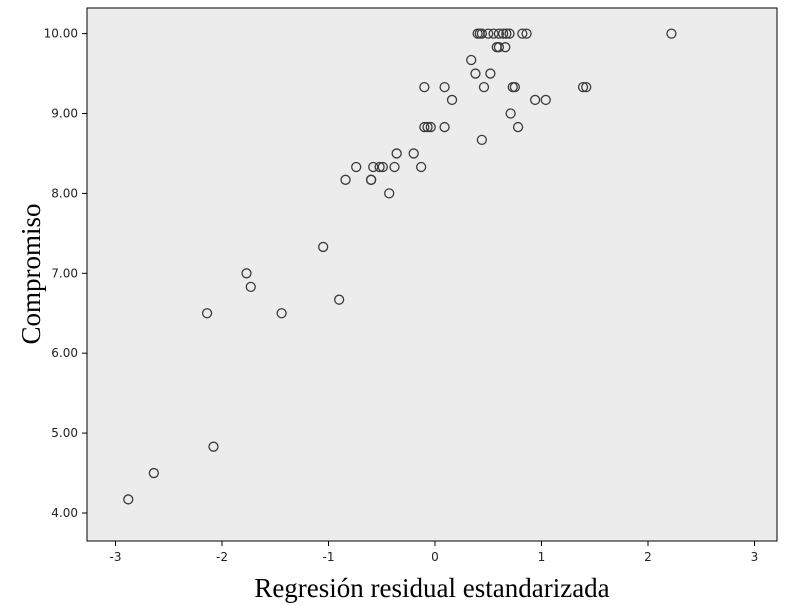  I want to click on x-tick-label: 3, so click(755, 557).